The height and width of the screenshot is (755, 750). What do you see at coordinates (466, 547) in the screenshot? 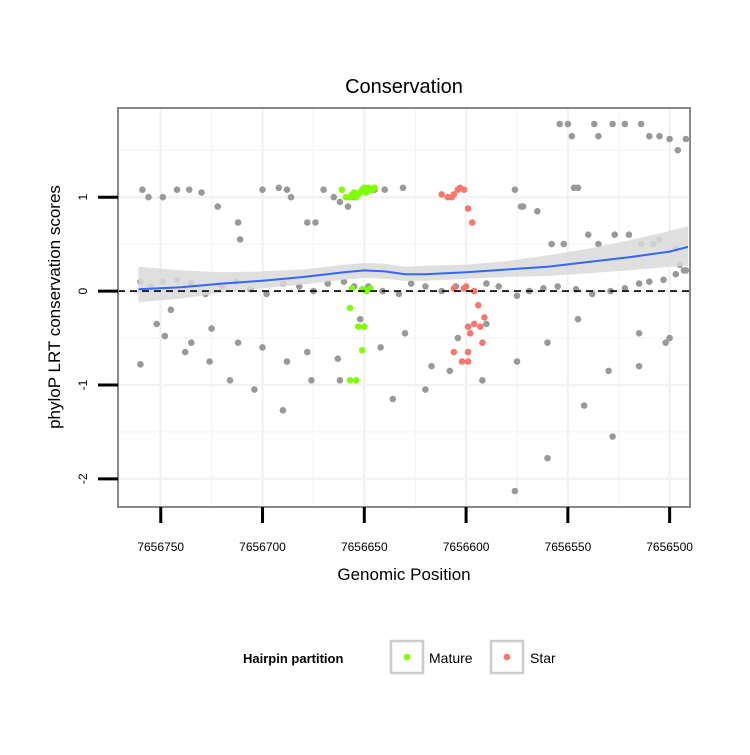
I see `x-tick-label: 7656600` at bounding box center [466, 547].